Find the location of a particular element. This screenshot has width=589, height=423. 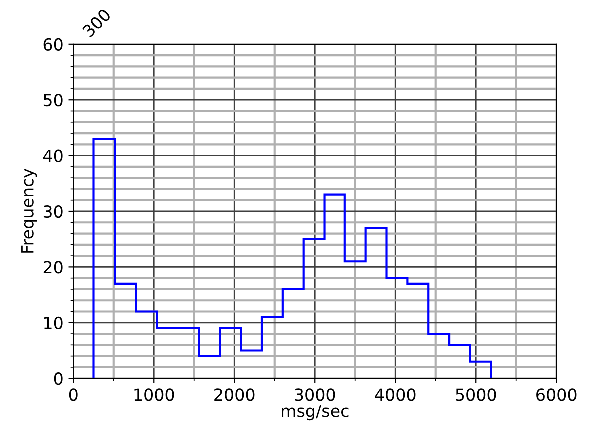

y-tick-label: 0 is located at coordinates (58, 379).